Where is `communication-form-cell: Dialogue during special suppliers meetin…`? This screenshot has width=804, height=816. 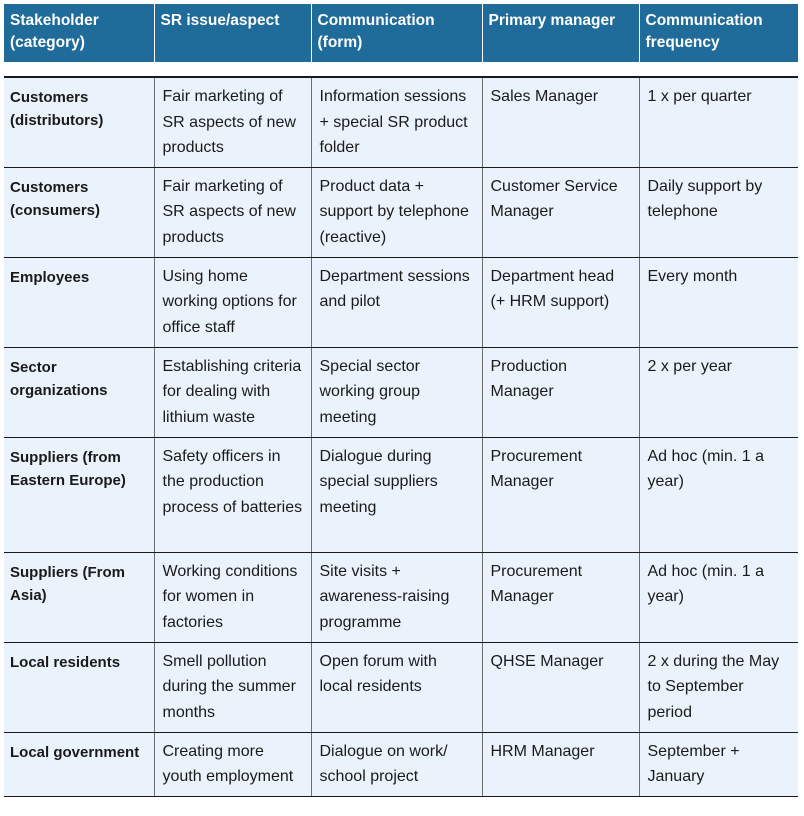 communication-form-cell: Dialogue during special suppliers meetin… is located at coordinates (397, 494).